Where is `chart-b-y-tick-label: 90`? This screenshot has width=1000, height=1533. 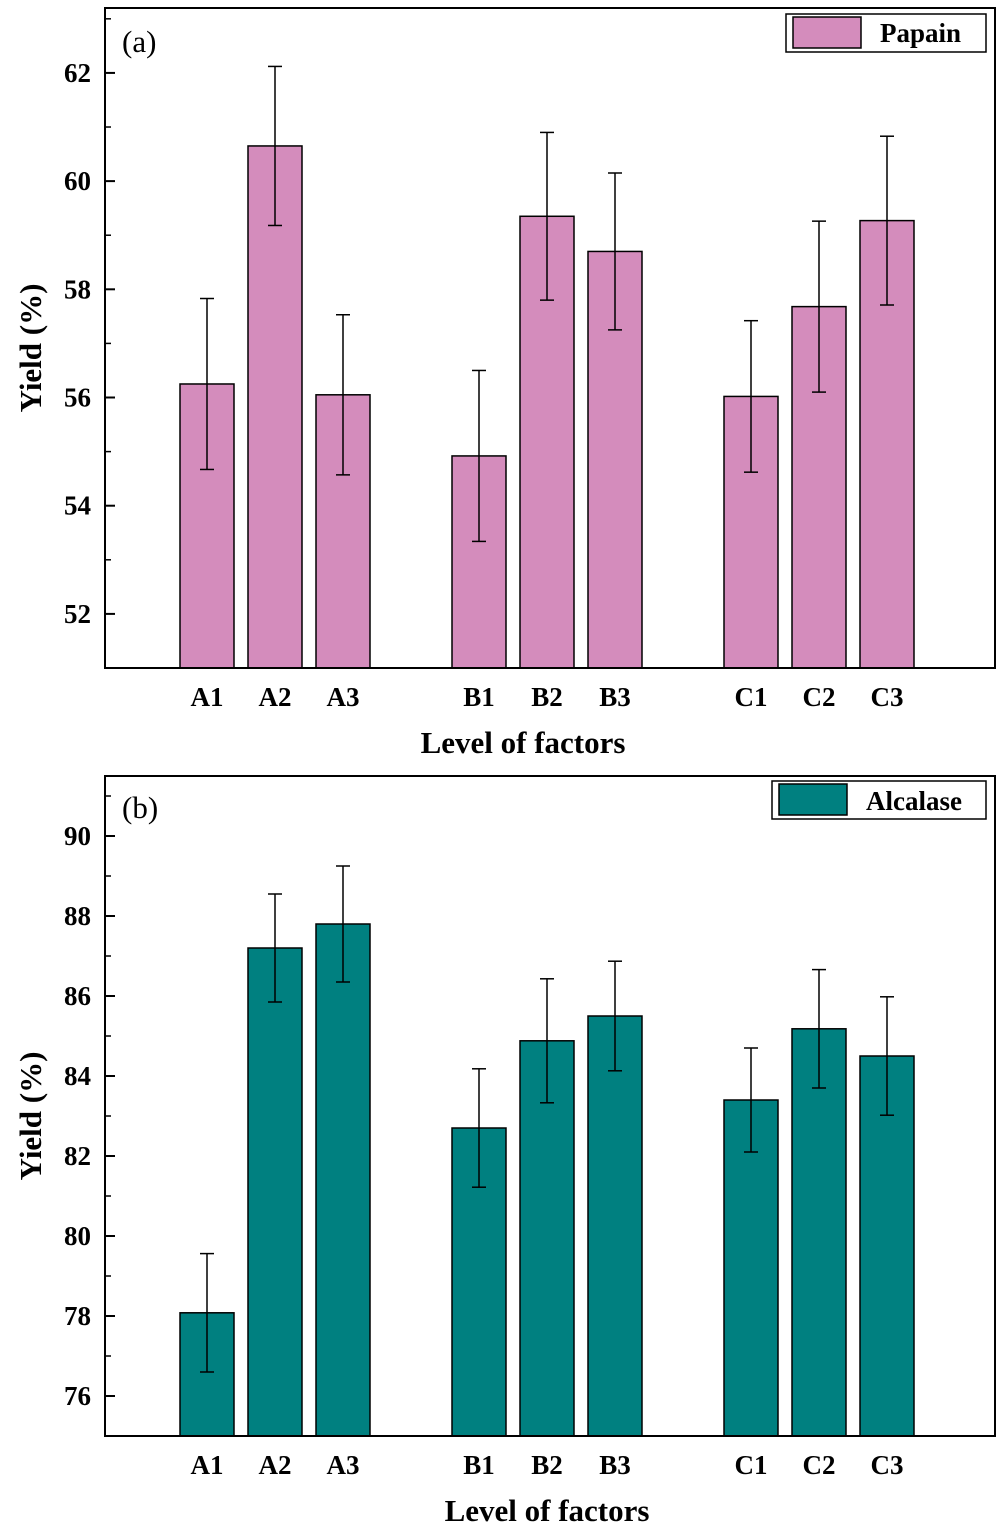 chart-b-y-tick-label: 90 is located at coordinates (77, 836).